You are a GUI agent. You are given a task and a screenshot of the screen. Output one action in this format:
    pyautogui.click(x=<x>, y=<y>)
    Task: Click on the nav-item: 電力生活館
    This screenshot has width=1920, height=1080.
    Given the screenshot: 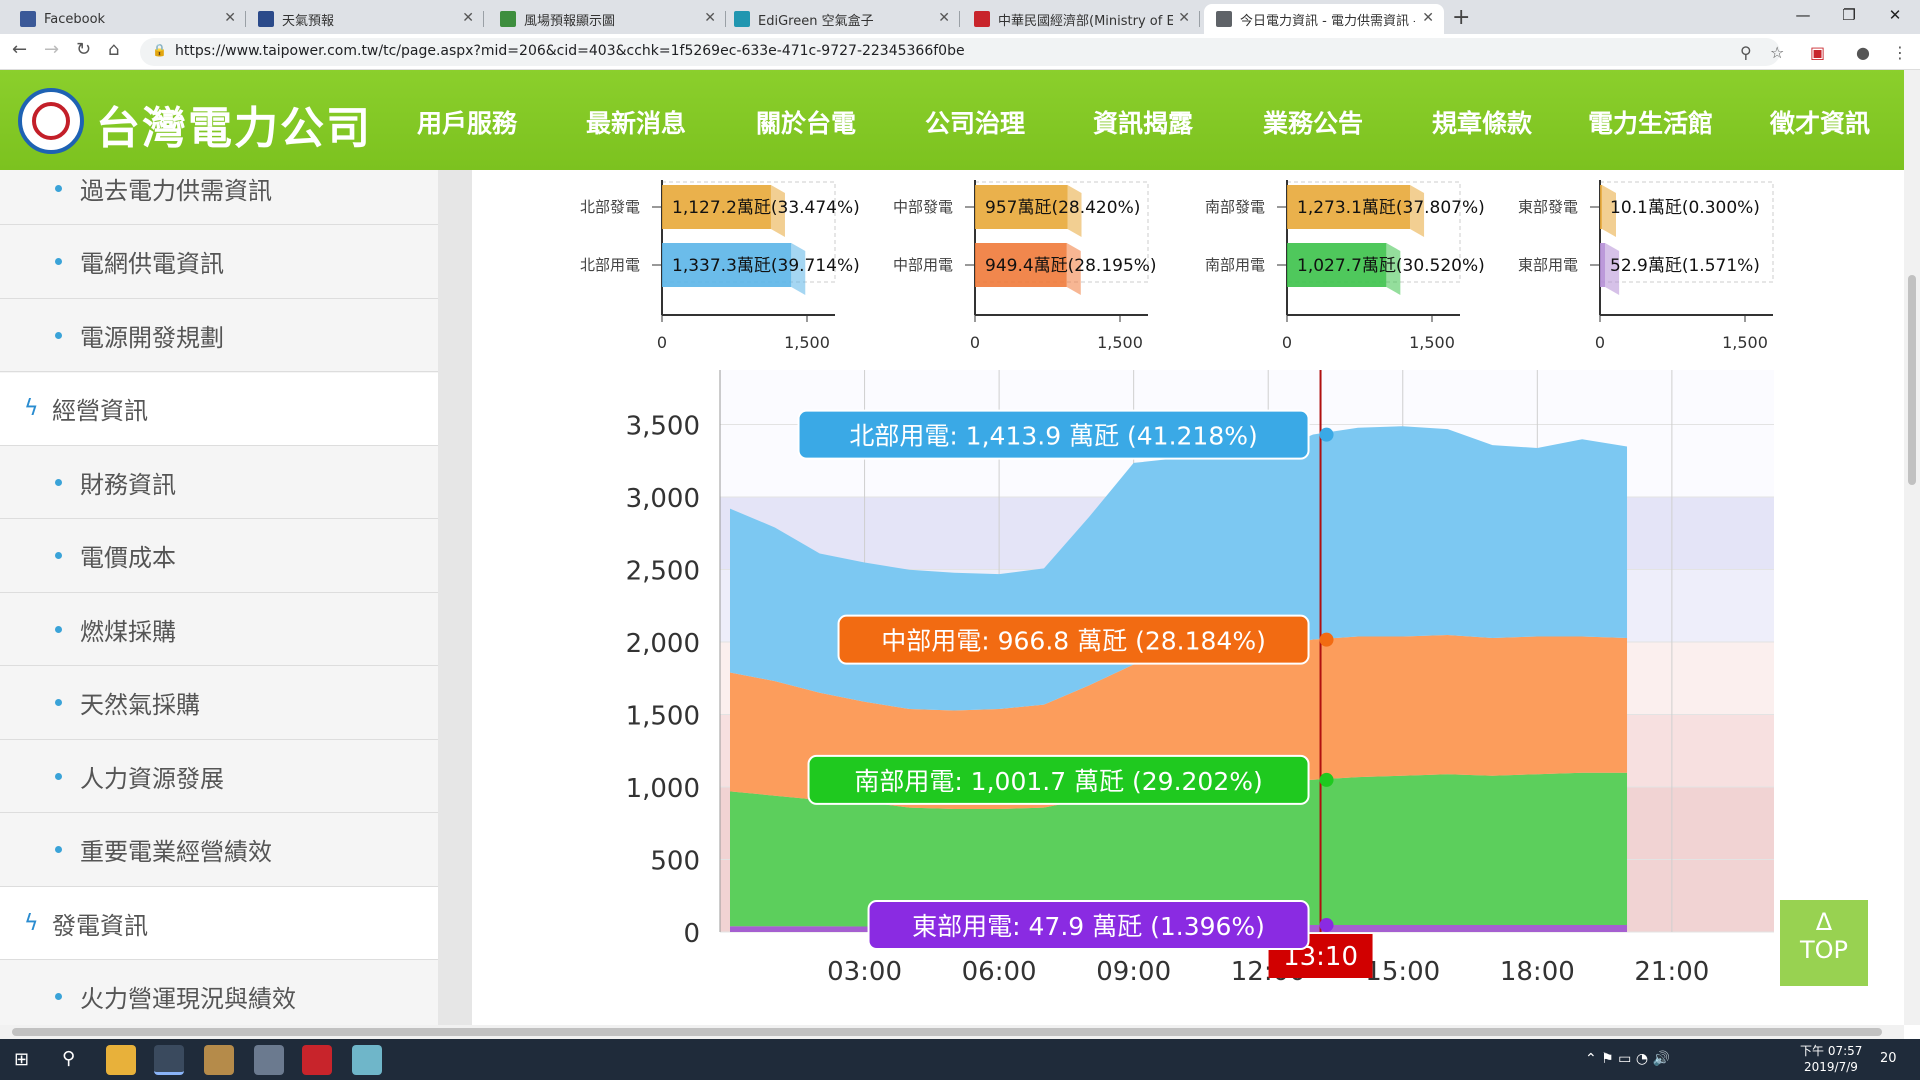 What is the action you would take?
    pyautogui.click(x=1651, y=123)
    